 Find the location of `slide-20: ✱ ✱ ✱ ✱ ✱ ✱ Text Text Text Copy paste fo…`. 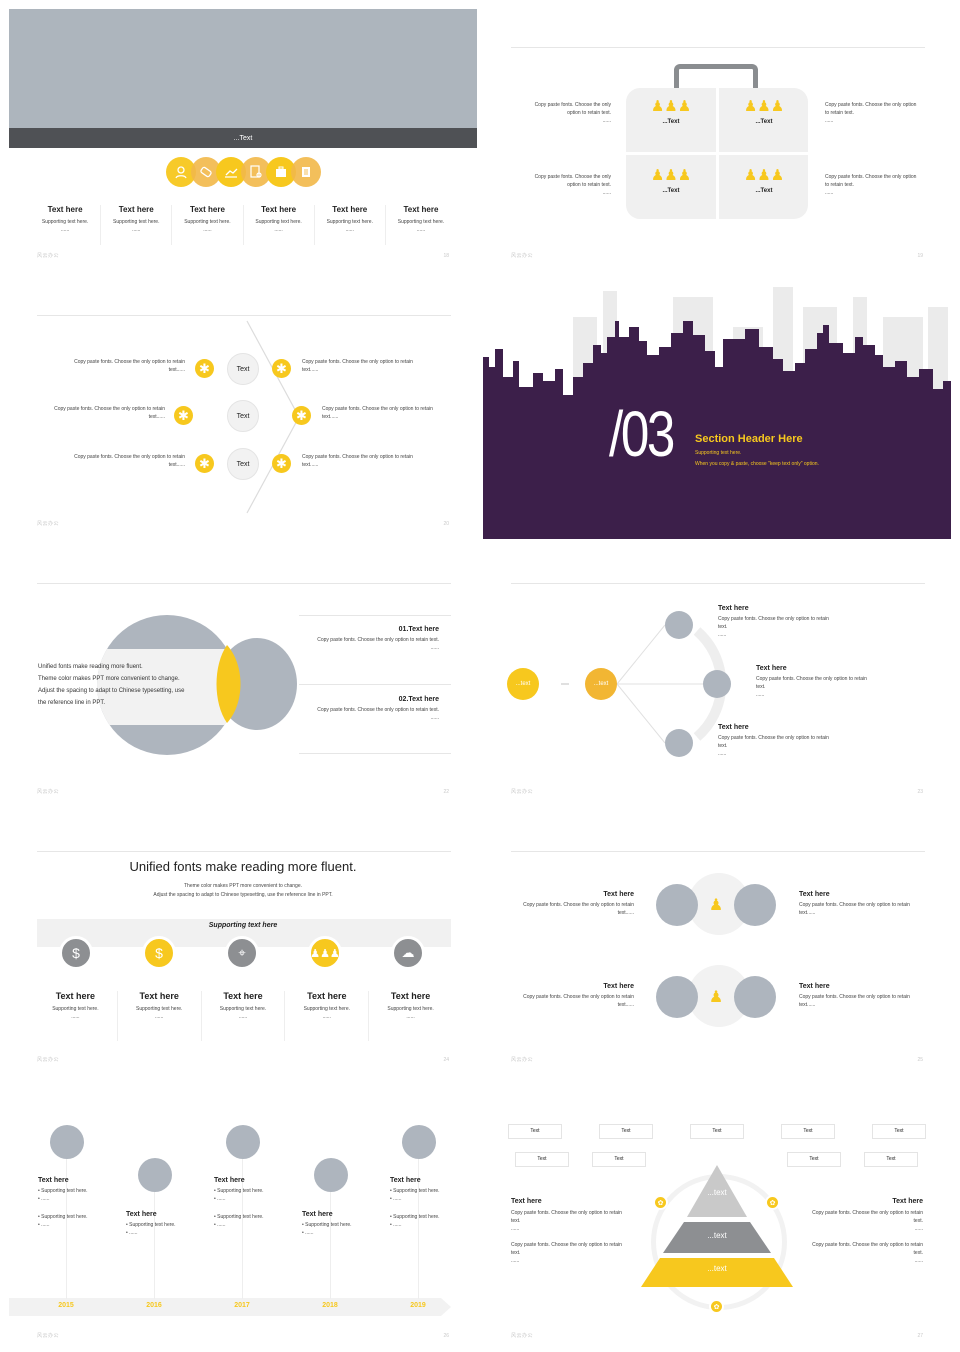

slide-20: ✱ ✱ ✱ ✱ ✱ ✱ Text Text Text Copy paste fo… is located at coordinates (243, 408).